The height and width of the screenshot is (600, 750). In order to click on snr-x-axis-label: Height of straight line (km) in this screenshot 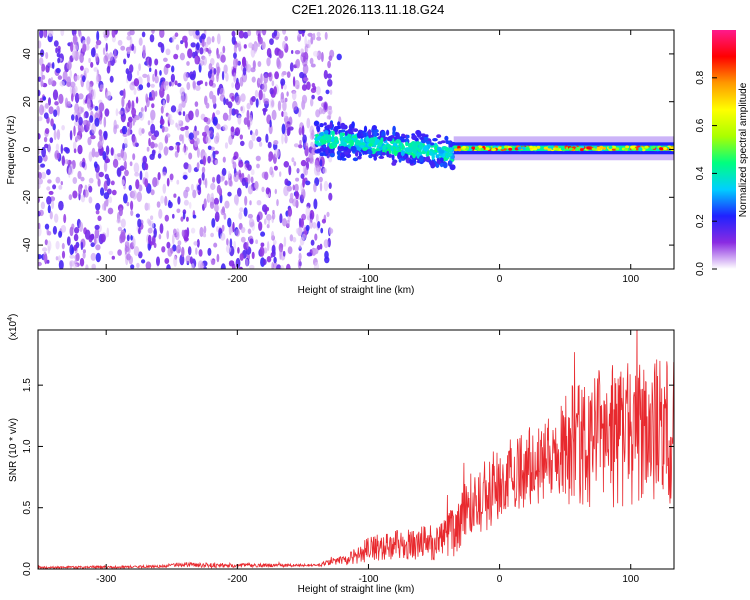, I will do `click(356, 589)`.